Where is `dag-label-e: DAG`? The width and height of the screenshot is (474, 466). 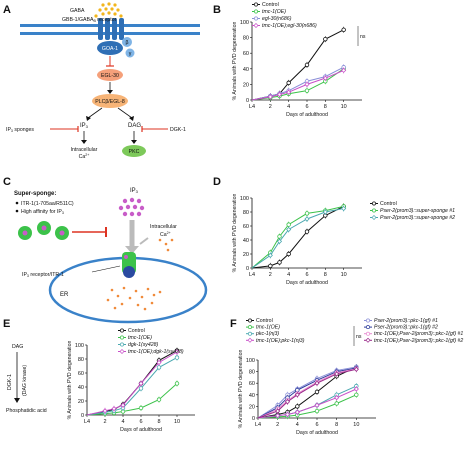 dag-label-e: DAG is located at coordinates (17, 347).